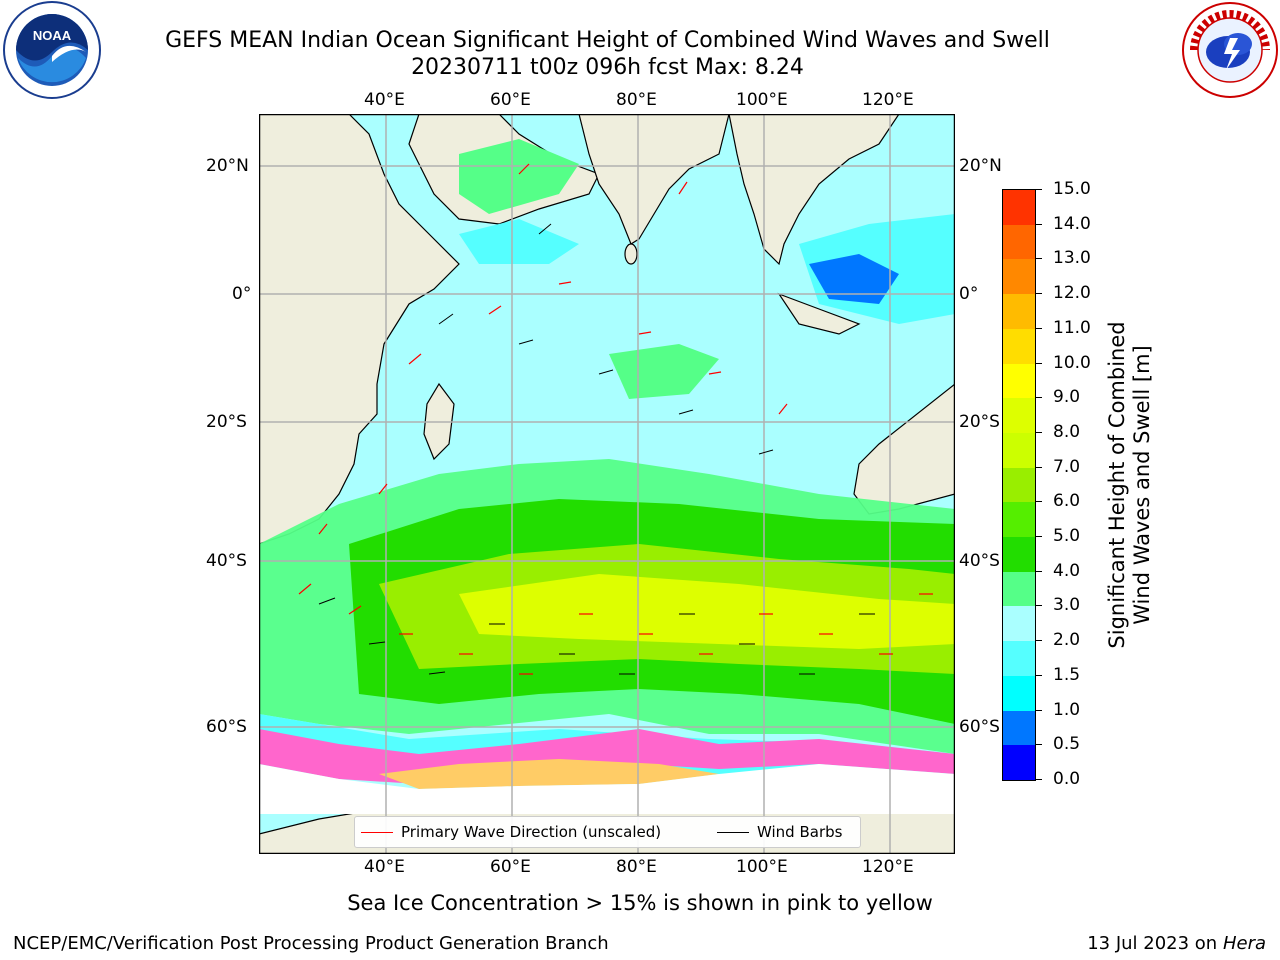 The image size is (1280, 960). I want to click on colorbar-tick-label: 10.0, so click(1072, 362).